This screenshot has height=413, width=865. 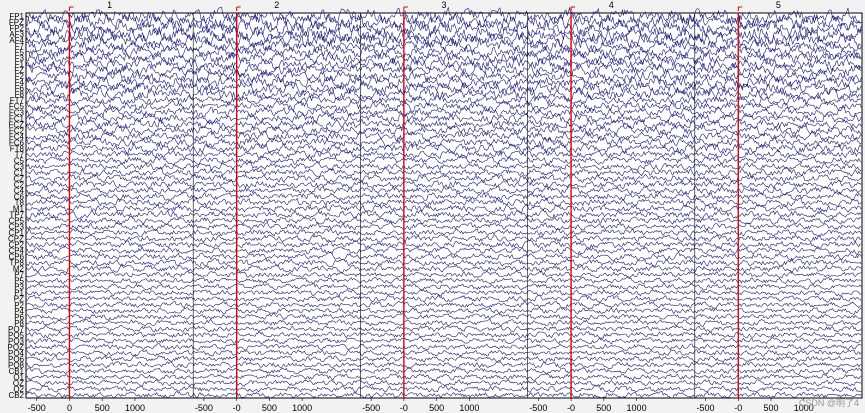 What do you see at coordinates (20, 64) in the screenshot?
I see `channel-label-f1: F1` at bounding box center [20, 64].